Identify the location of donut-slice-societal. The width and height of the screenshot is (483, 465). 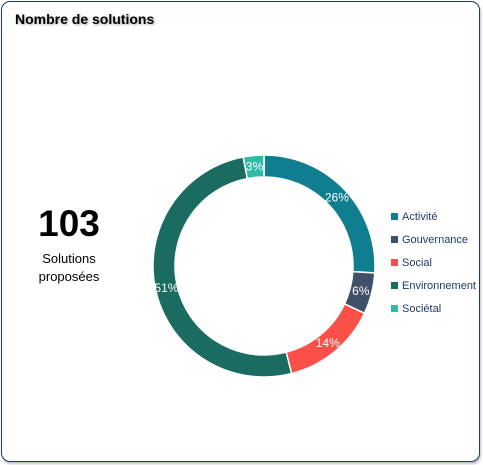
(253, 167).